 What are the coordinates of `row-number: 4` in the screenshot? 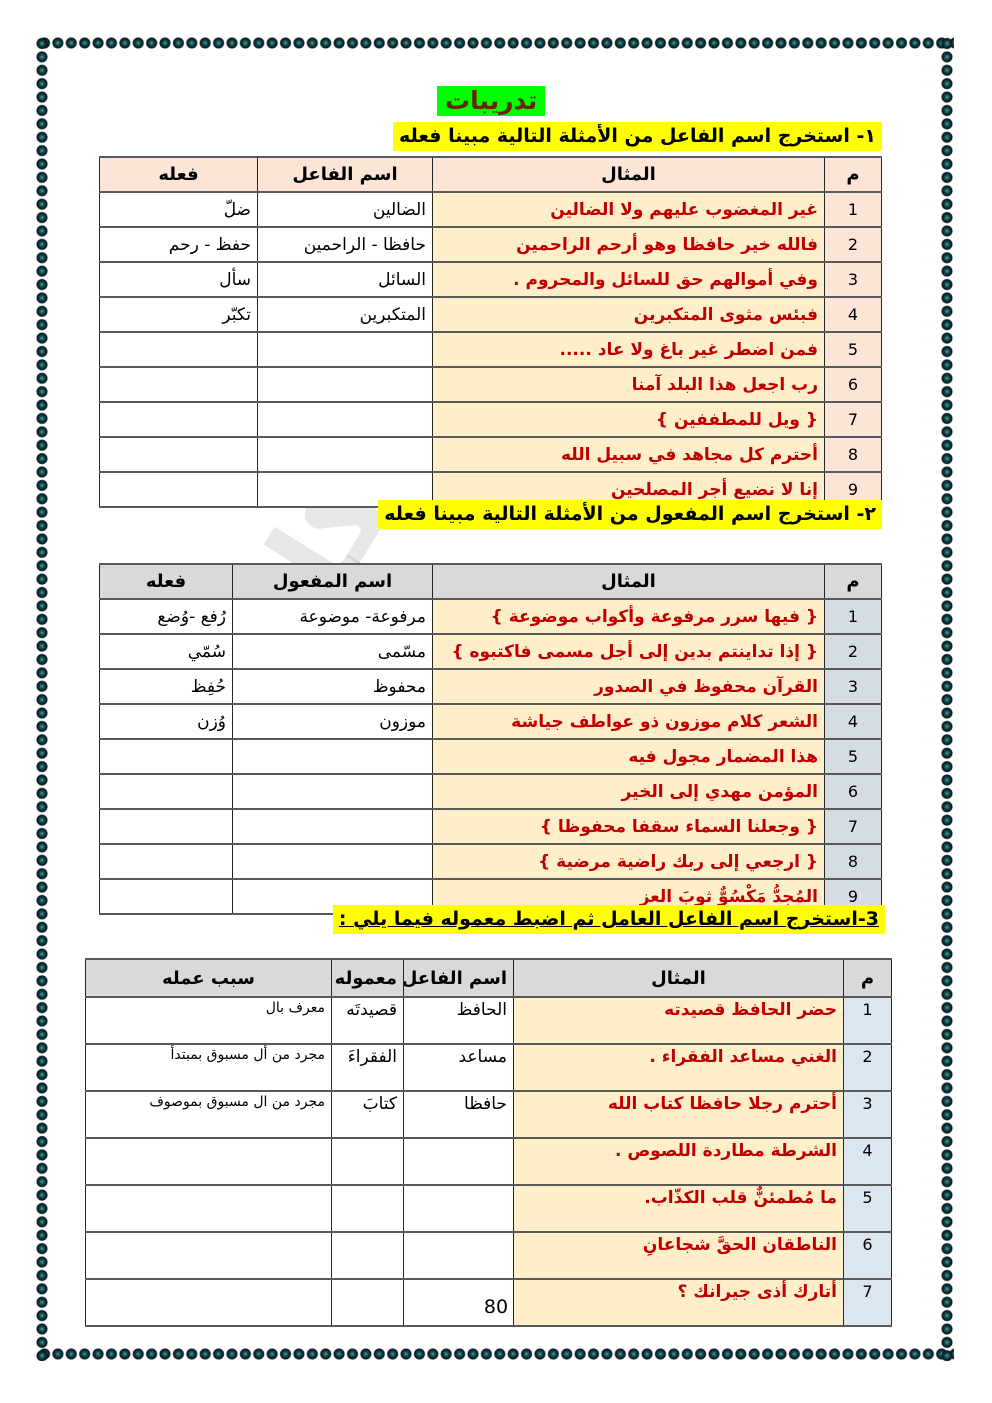 It's located at (853, 721).